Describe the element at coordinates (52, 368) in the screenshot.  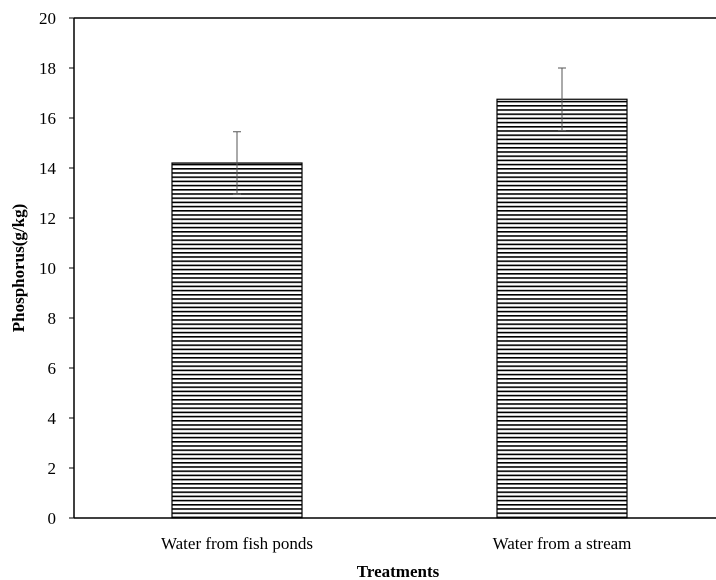
I see `y-tick-label: 6` at that location.